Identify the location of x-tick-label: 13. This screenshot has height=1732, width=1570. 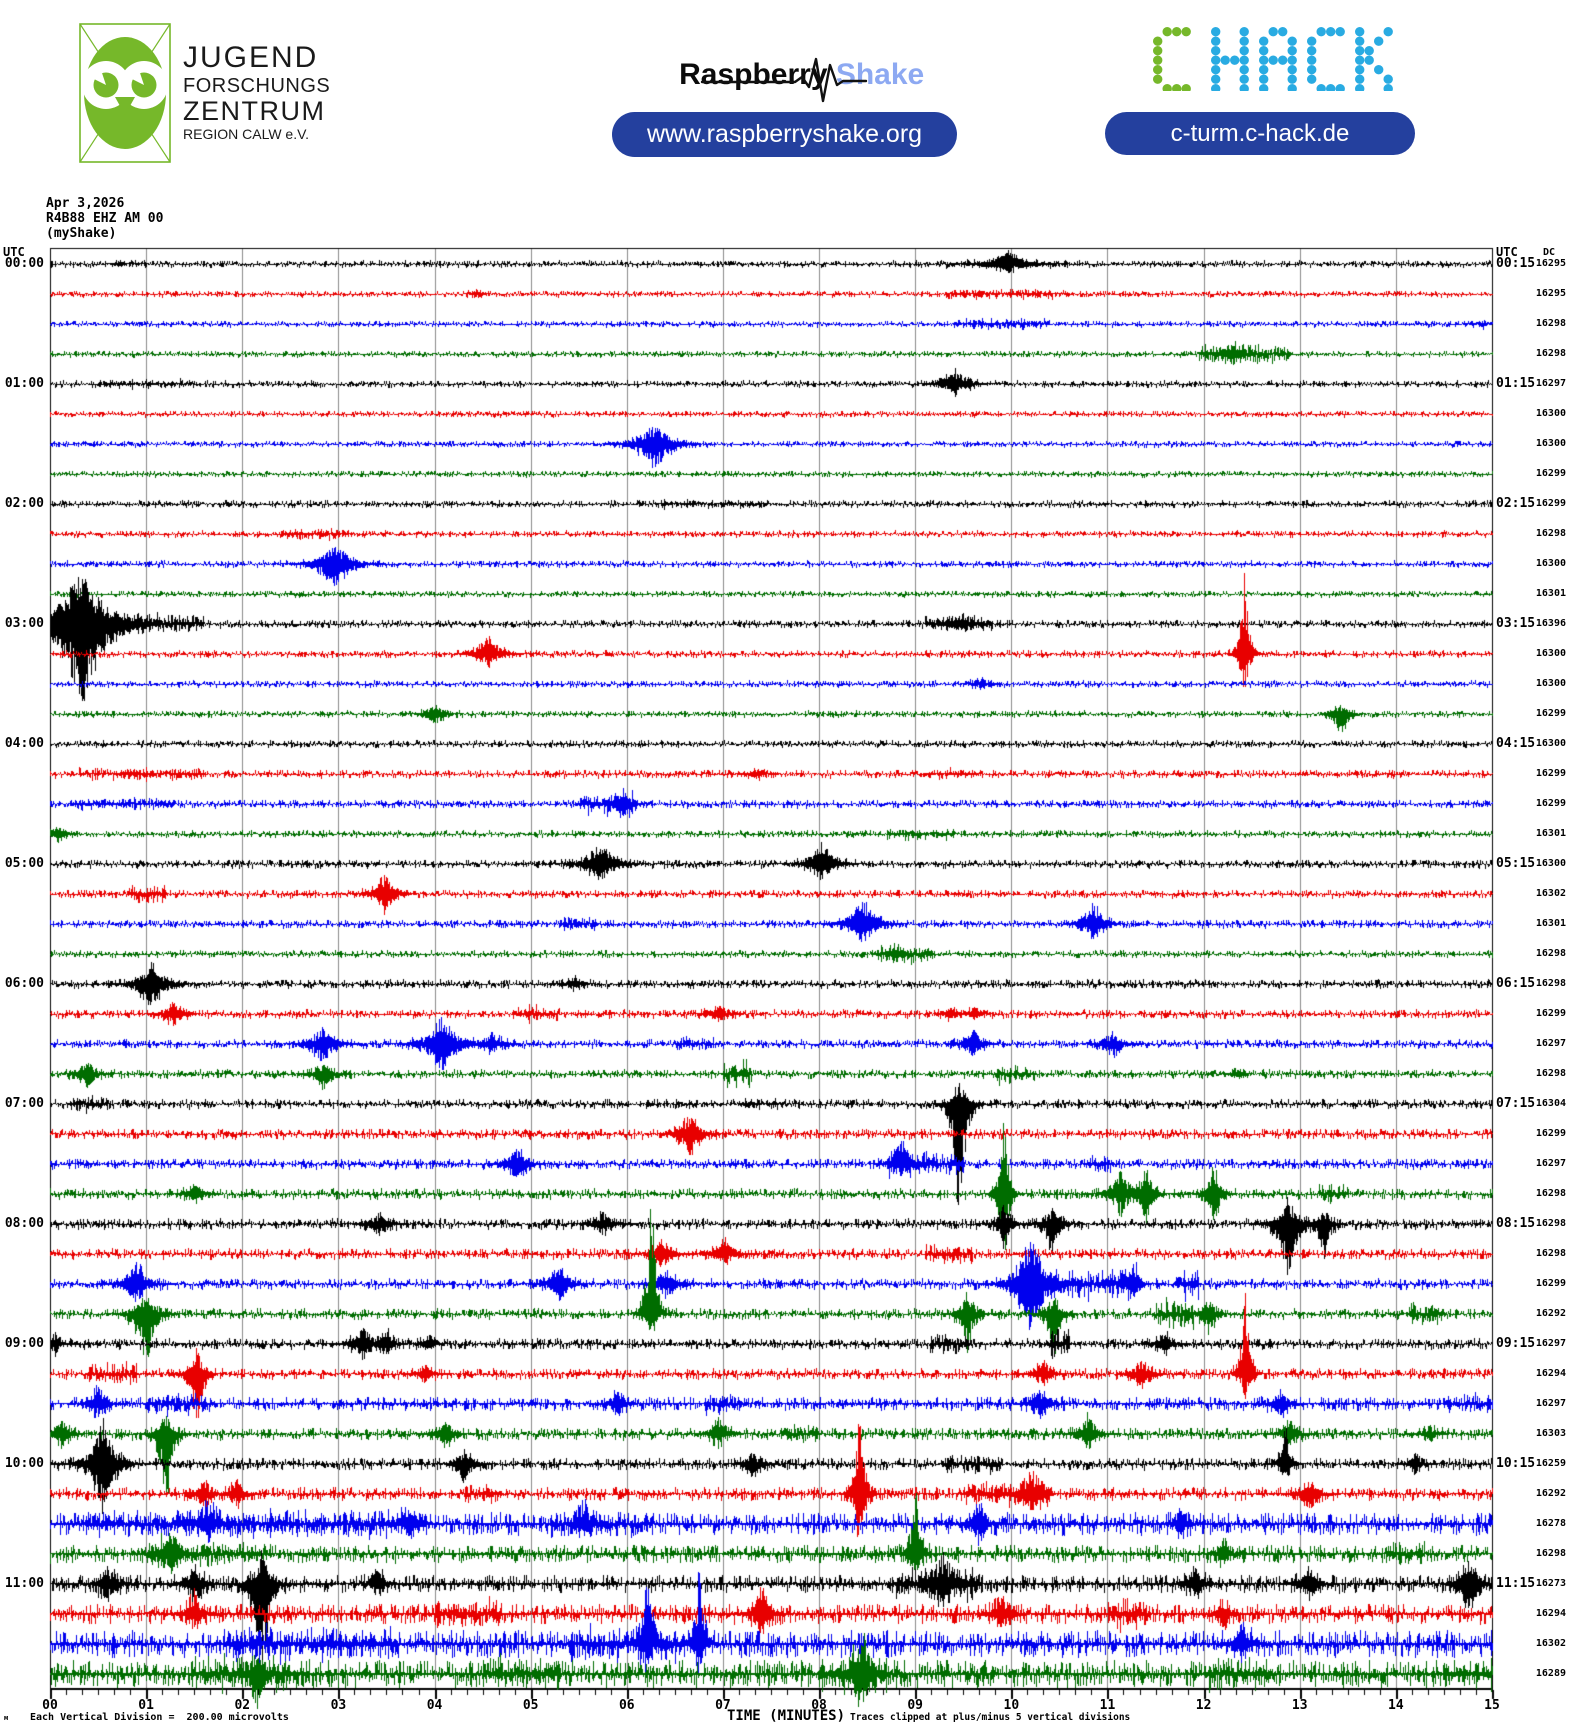
(1299, 1705).